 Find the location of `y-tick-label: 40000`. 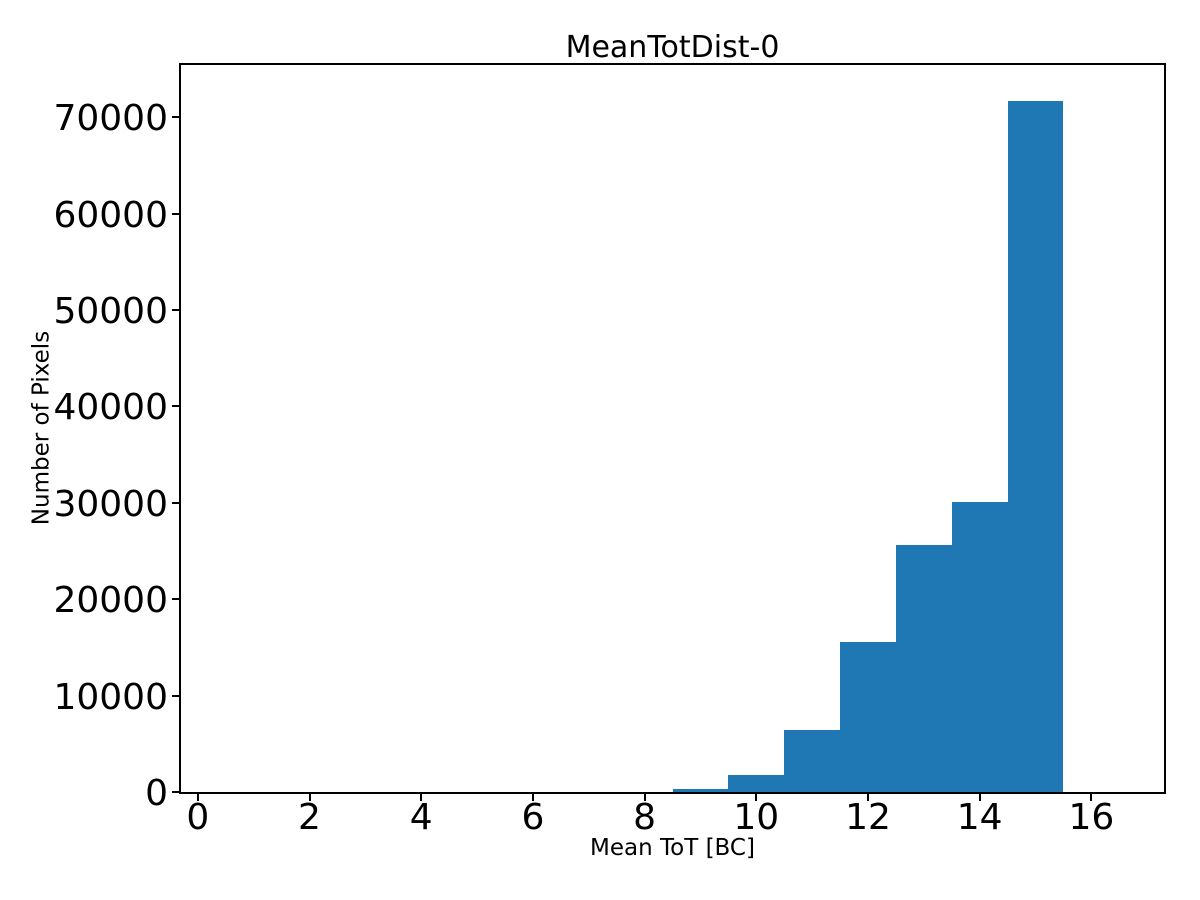

y-tick-label: 40000 is located at coordinates (110, 408).